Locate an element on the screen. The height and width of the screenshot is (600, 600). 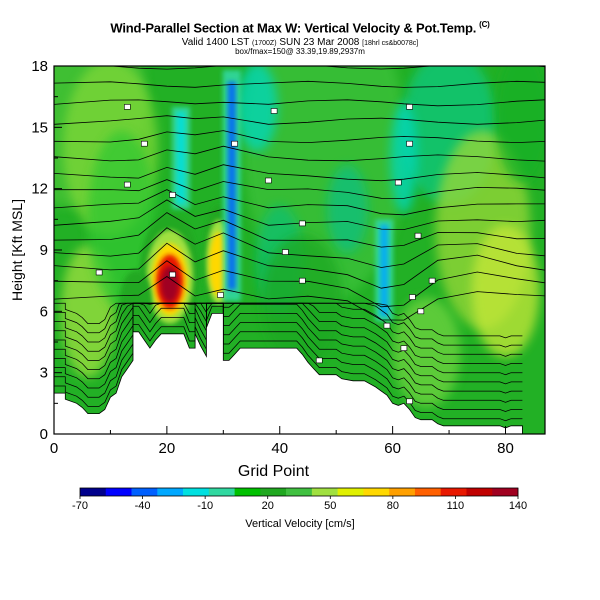
colorbar-tick-label-0: -70 is located at coordinates (80, 506).